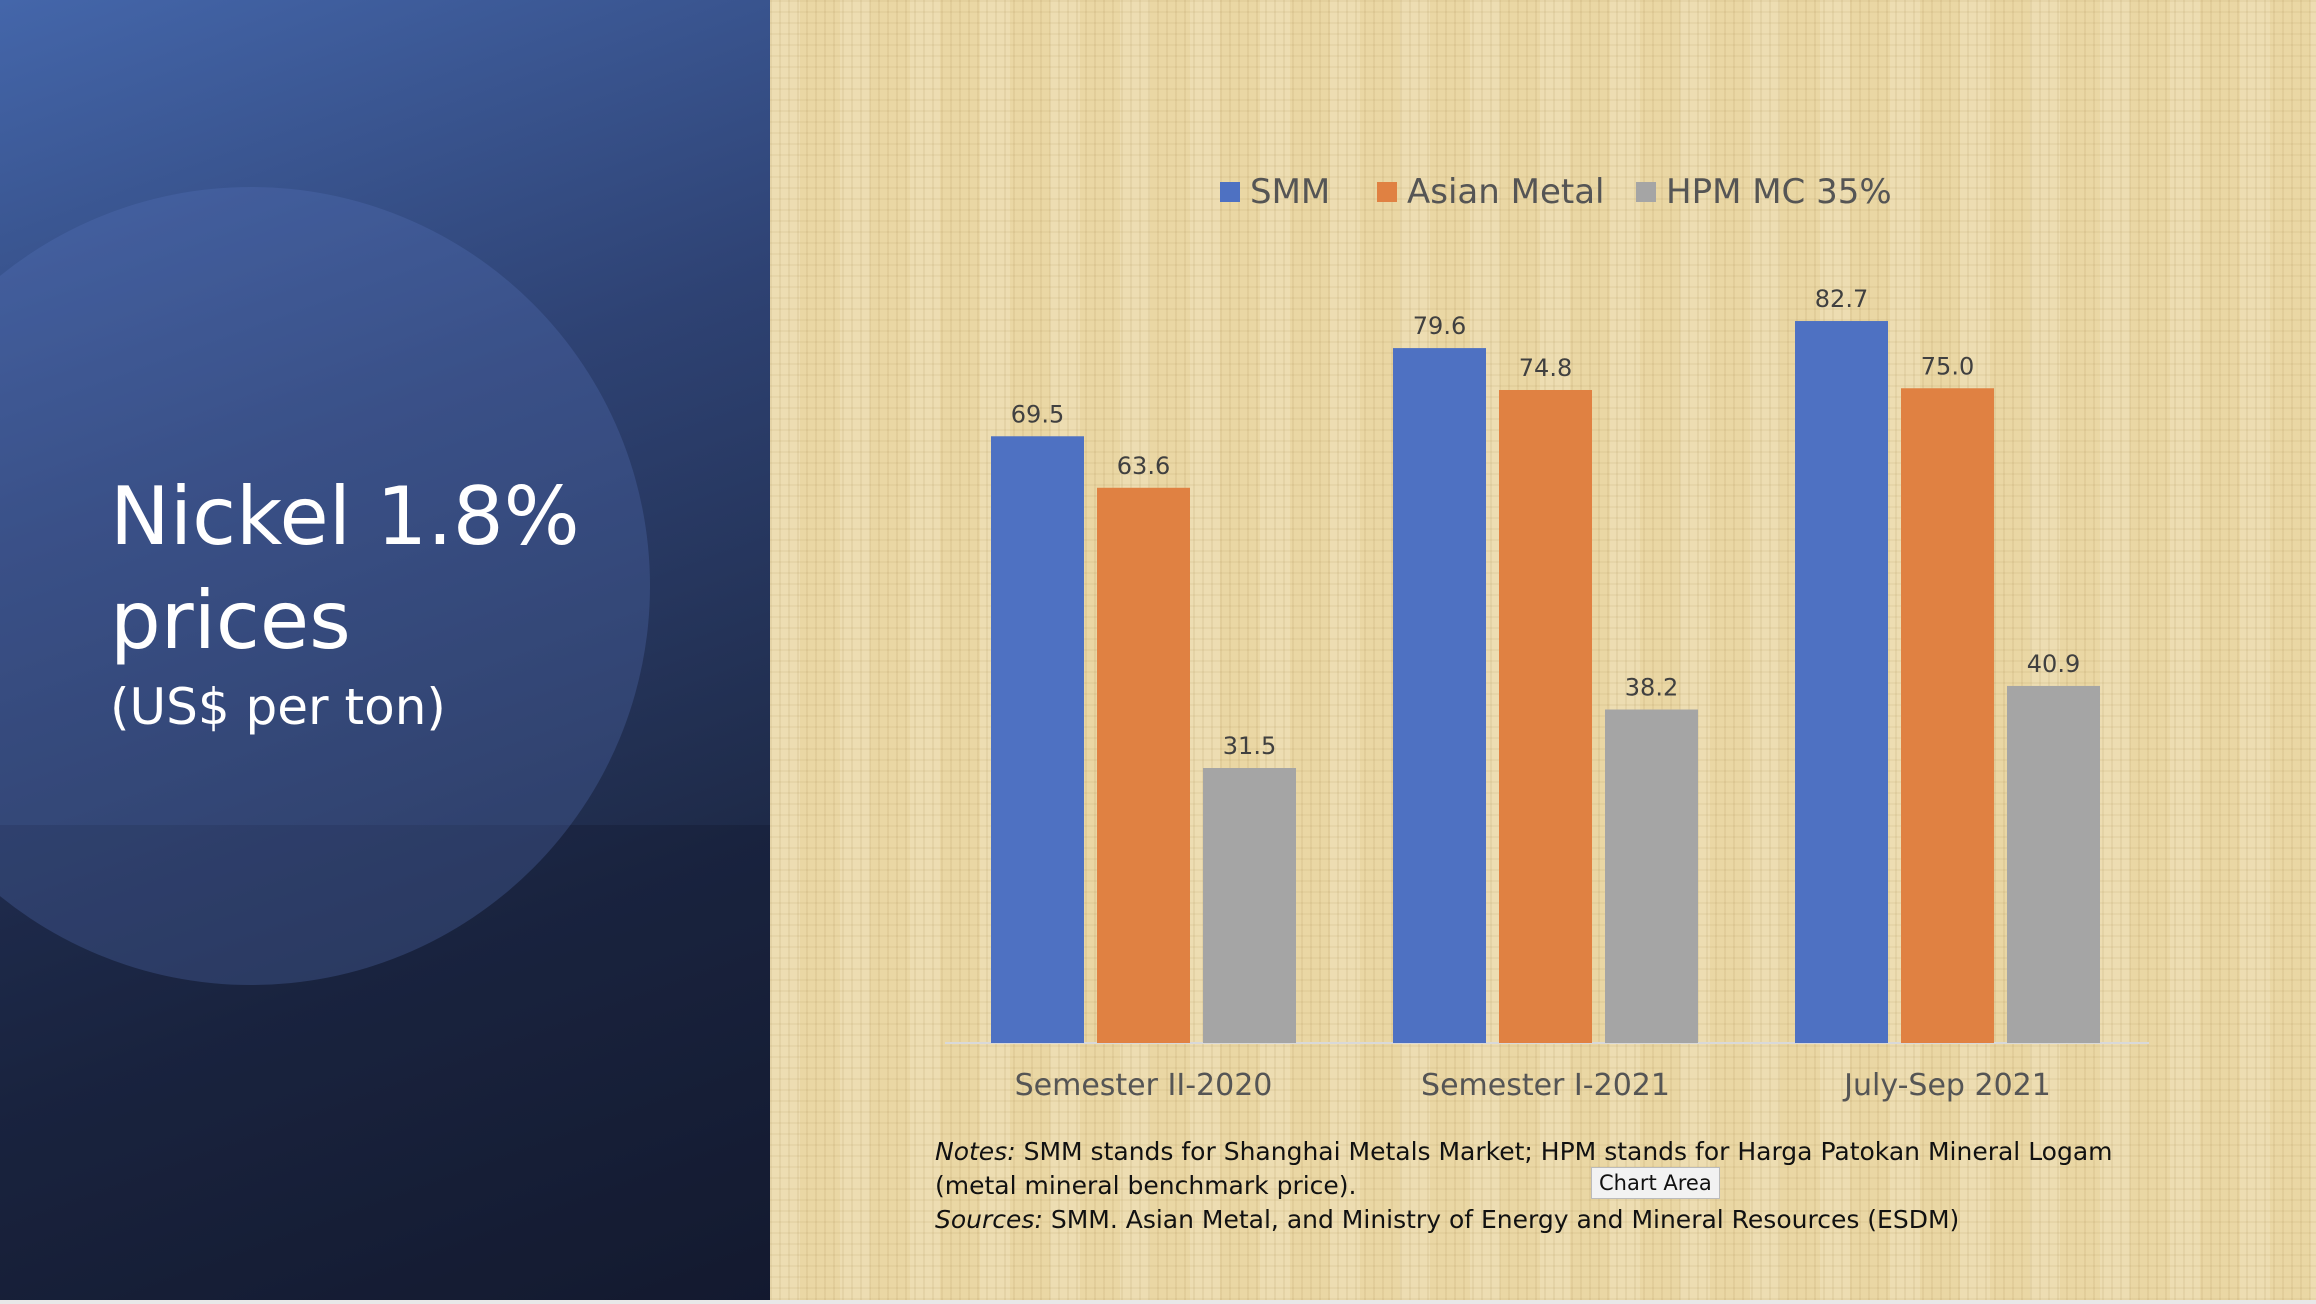 This screenshot has height=1304, width=2316. Describe the element at coordinates (1779, 192) in the screenshot. I see `legend-label: HPM MC 35%` at that location.